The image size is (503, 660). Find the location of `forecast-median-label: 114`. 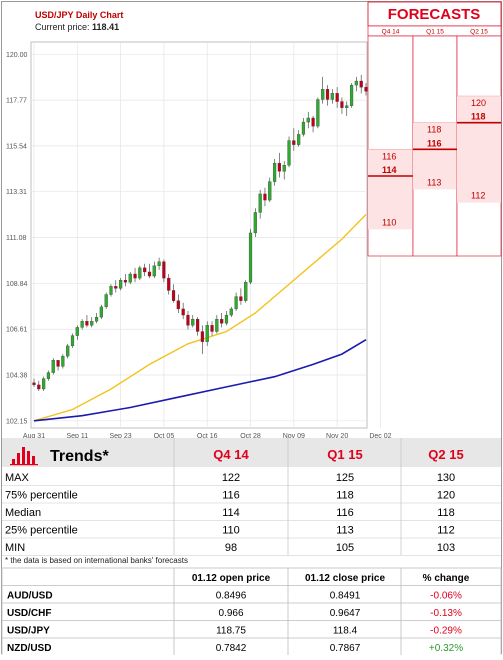

forecast-median-label: 114 is located at coordinates (389, 170).